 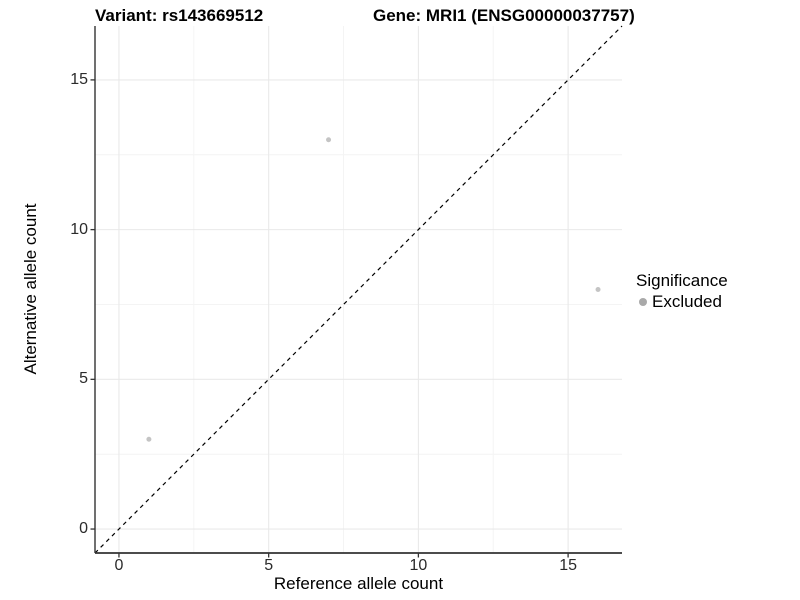 I want to click on y-tick-label: 15, so click(x=79, y=79).